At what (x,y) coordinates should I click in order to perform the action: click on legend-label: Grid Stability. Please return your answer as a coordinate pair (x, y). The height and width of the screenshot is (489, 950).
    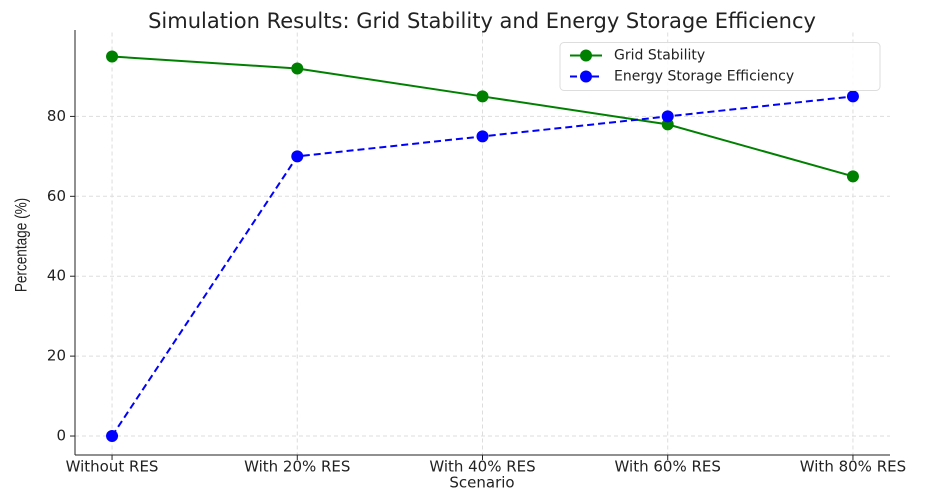
    Looking at the image, I should click on (659, 56).